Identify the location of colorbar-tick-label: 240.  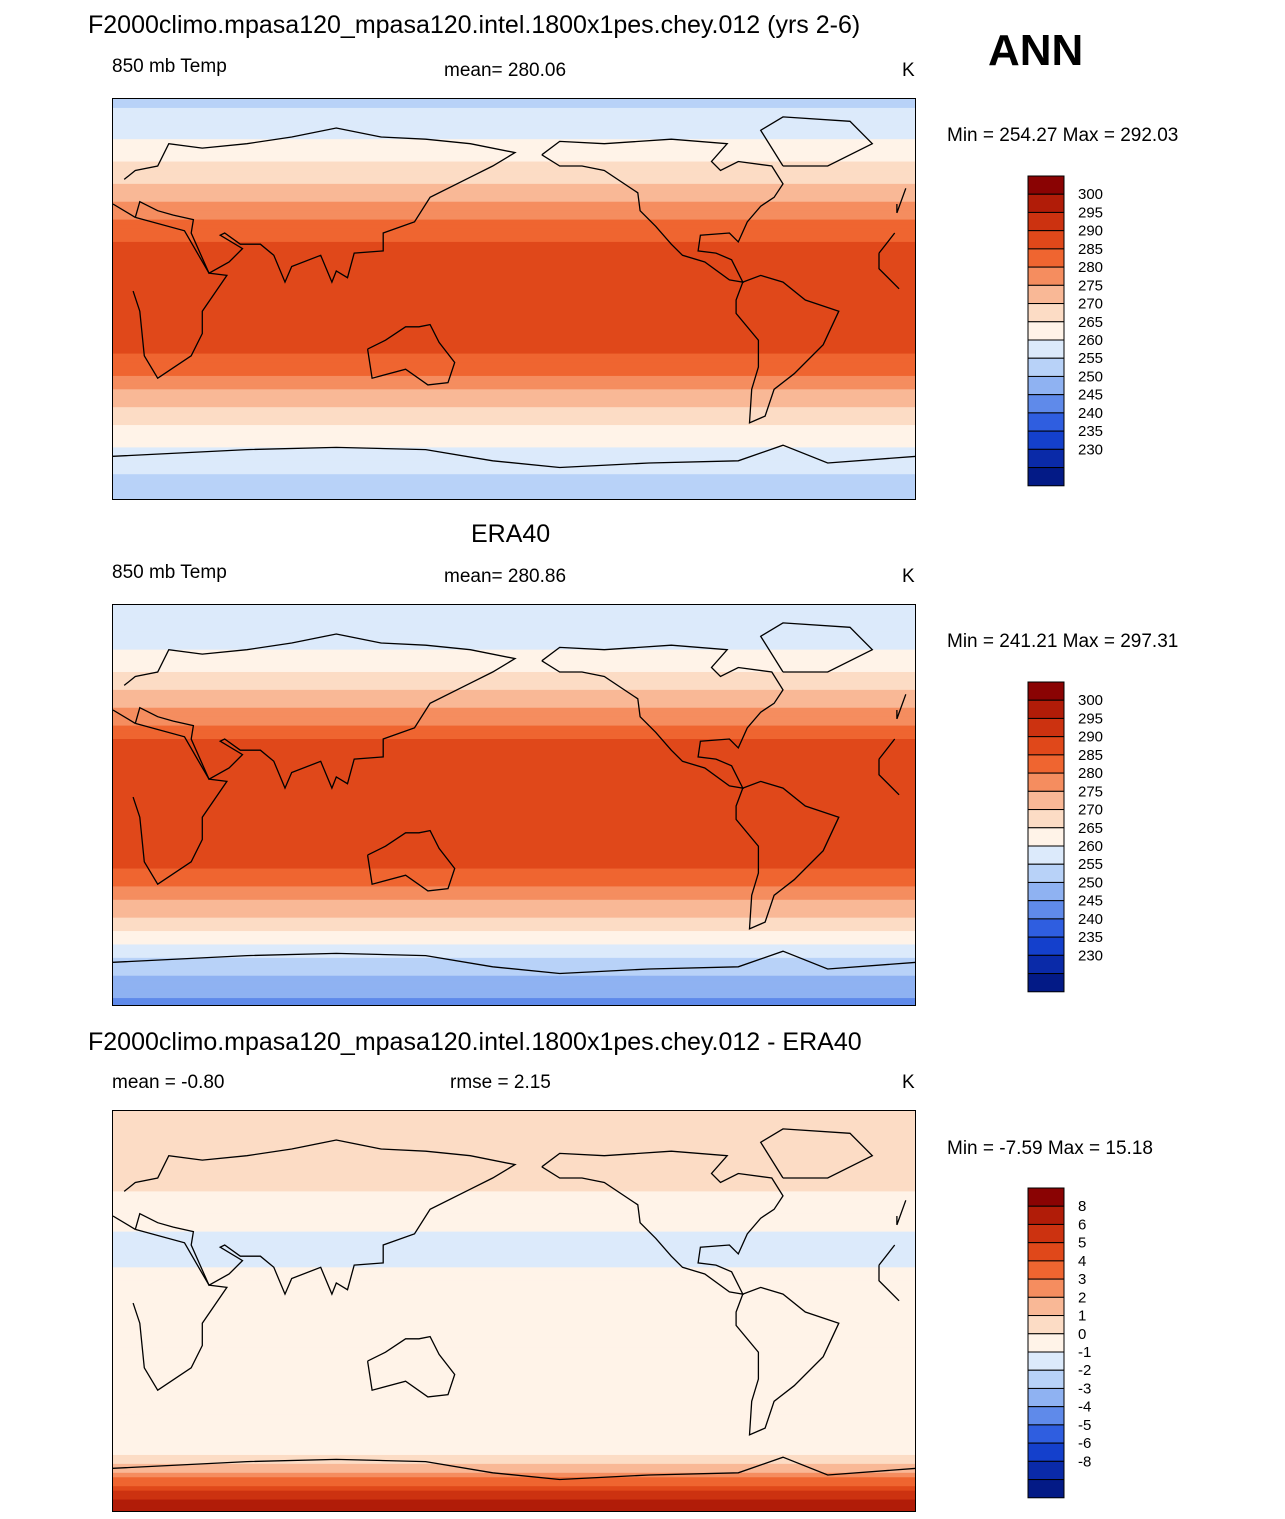
(1090, 413).